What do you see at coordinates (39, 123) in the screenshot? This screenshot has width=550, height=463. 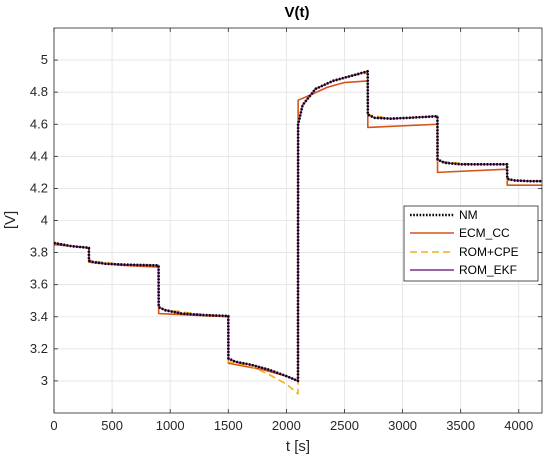 I see `y-tick-label: 4.6` at bounding box center [39, 123].